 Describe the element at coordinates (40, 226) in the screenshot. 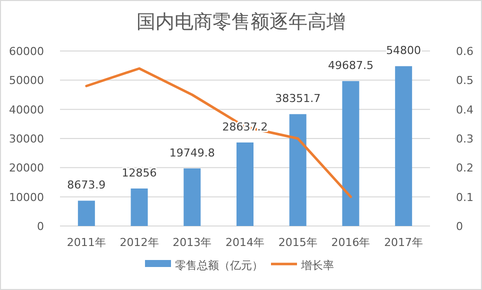

I see `y-tick-label: 0` at that location.